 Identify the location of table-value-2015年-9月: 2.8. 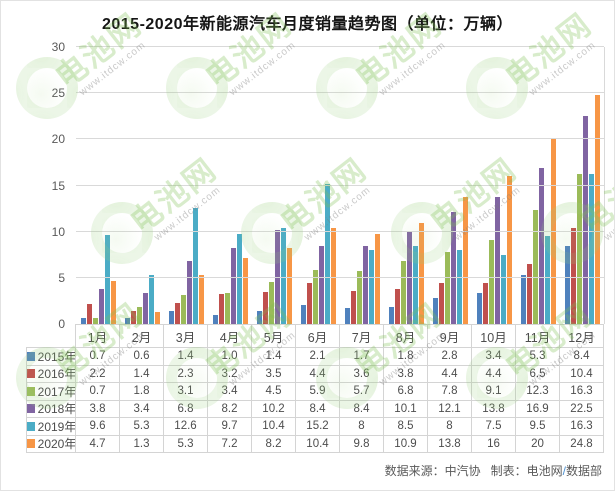
(450, 357).